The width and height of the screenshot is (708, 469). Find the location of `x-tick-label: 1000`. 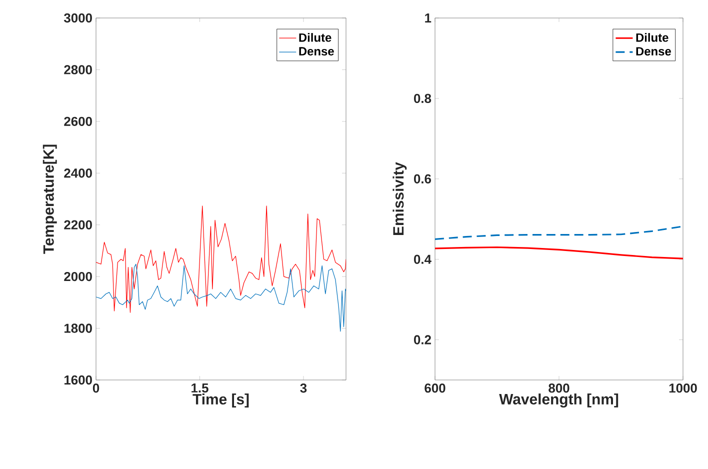

x-tick-label: 1000 is located at coordinates (683, 388).